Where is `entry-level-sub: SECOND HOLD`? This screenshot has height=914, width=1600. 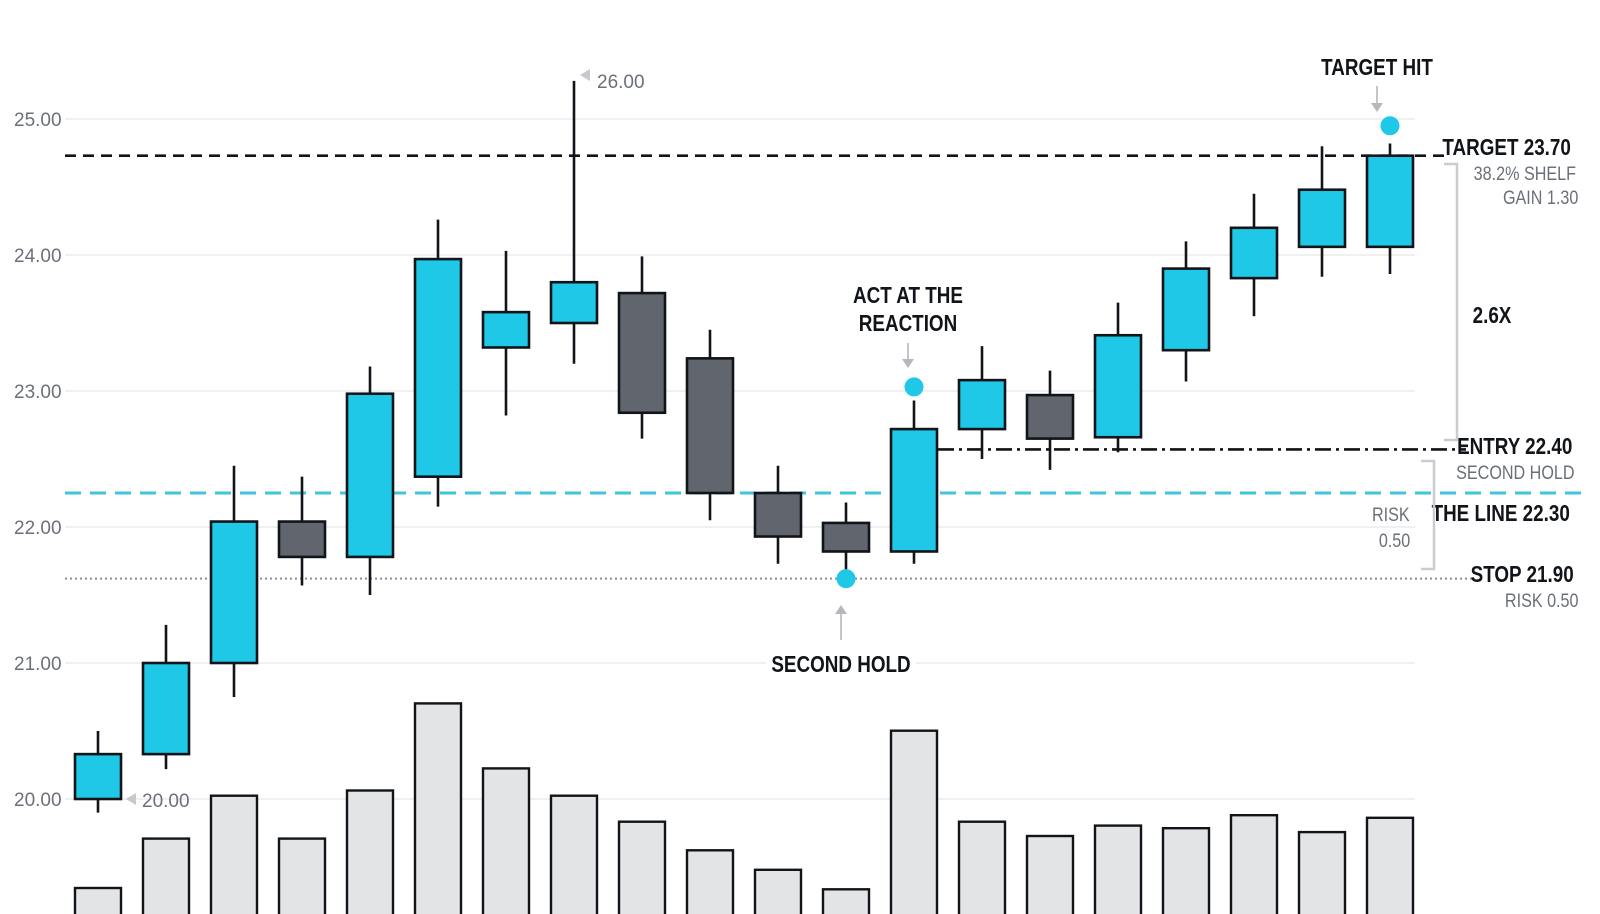
entry-level-sub: SECOND HOLD is located at coordinates (1515, 473).